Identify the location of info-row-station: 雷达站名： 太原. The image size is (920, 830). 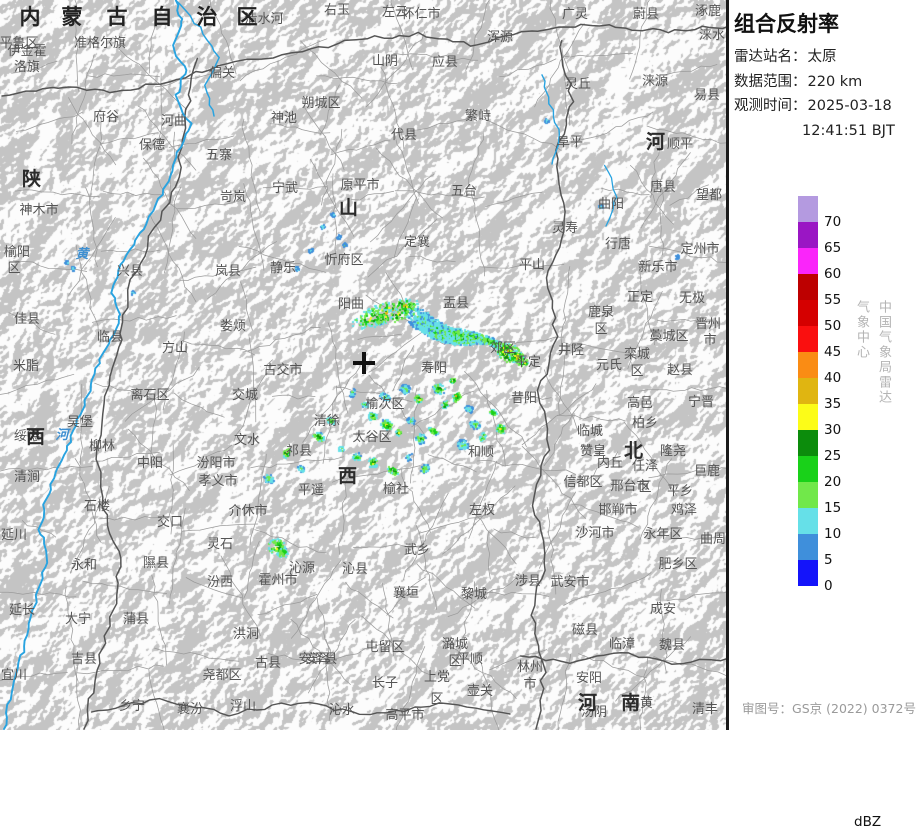
(827, 58).